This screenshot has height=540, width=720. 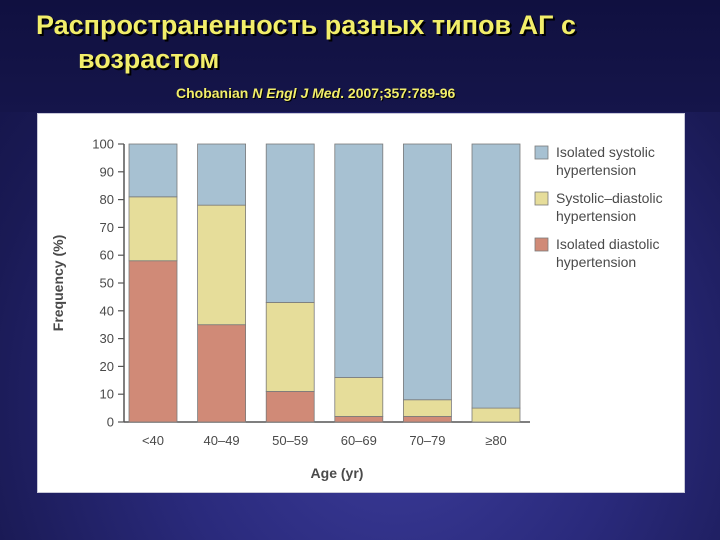 What do you see at coordinates (110, 422) in the screenshot?
I see `y-tick-label: 0` at bounding box center [110, 422].